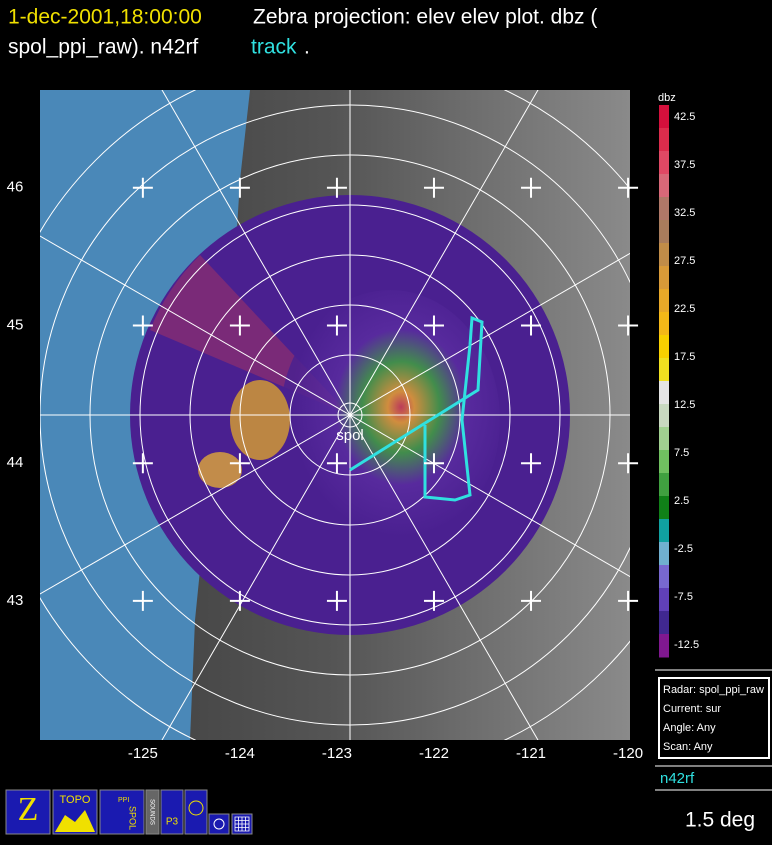 The height and width of the screenshot is (845, 772). I want to click on colorbar-label: 27.5, so click(684, 261).